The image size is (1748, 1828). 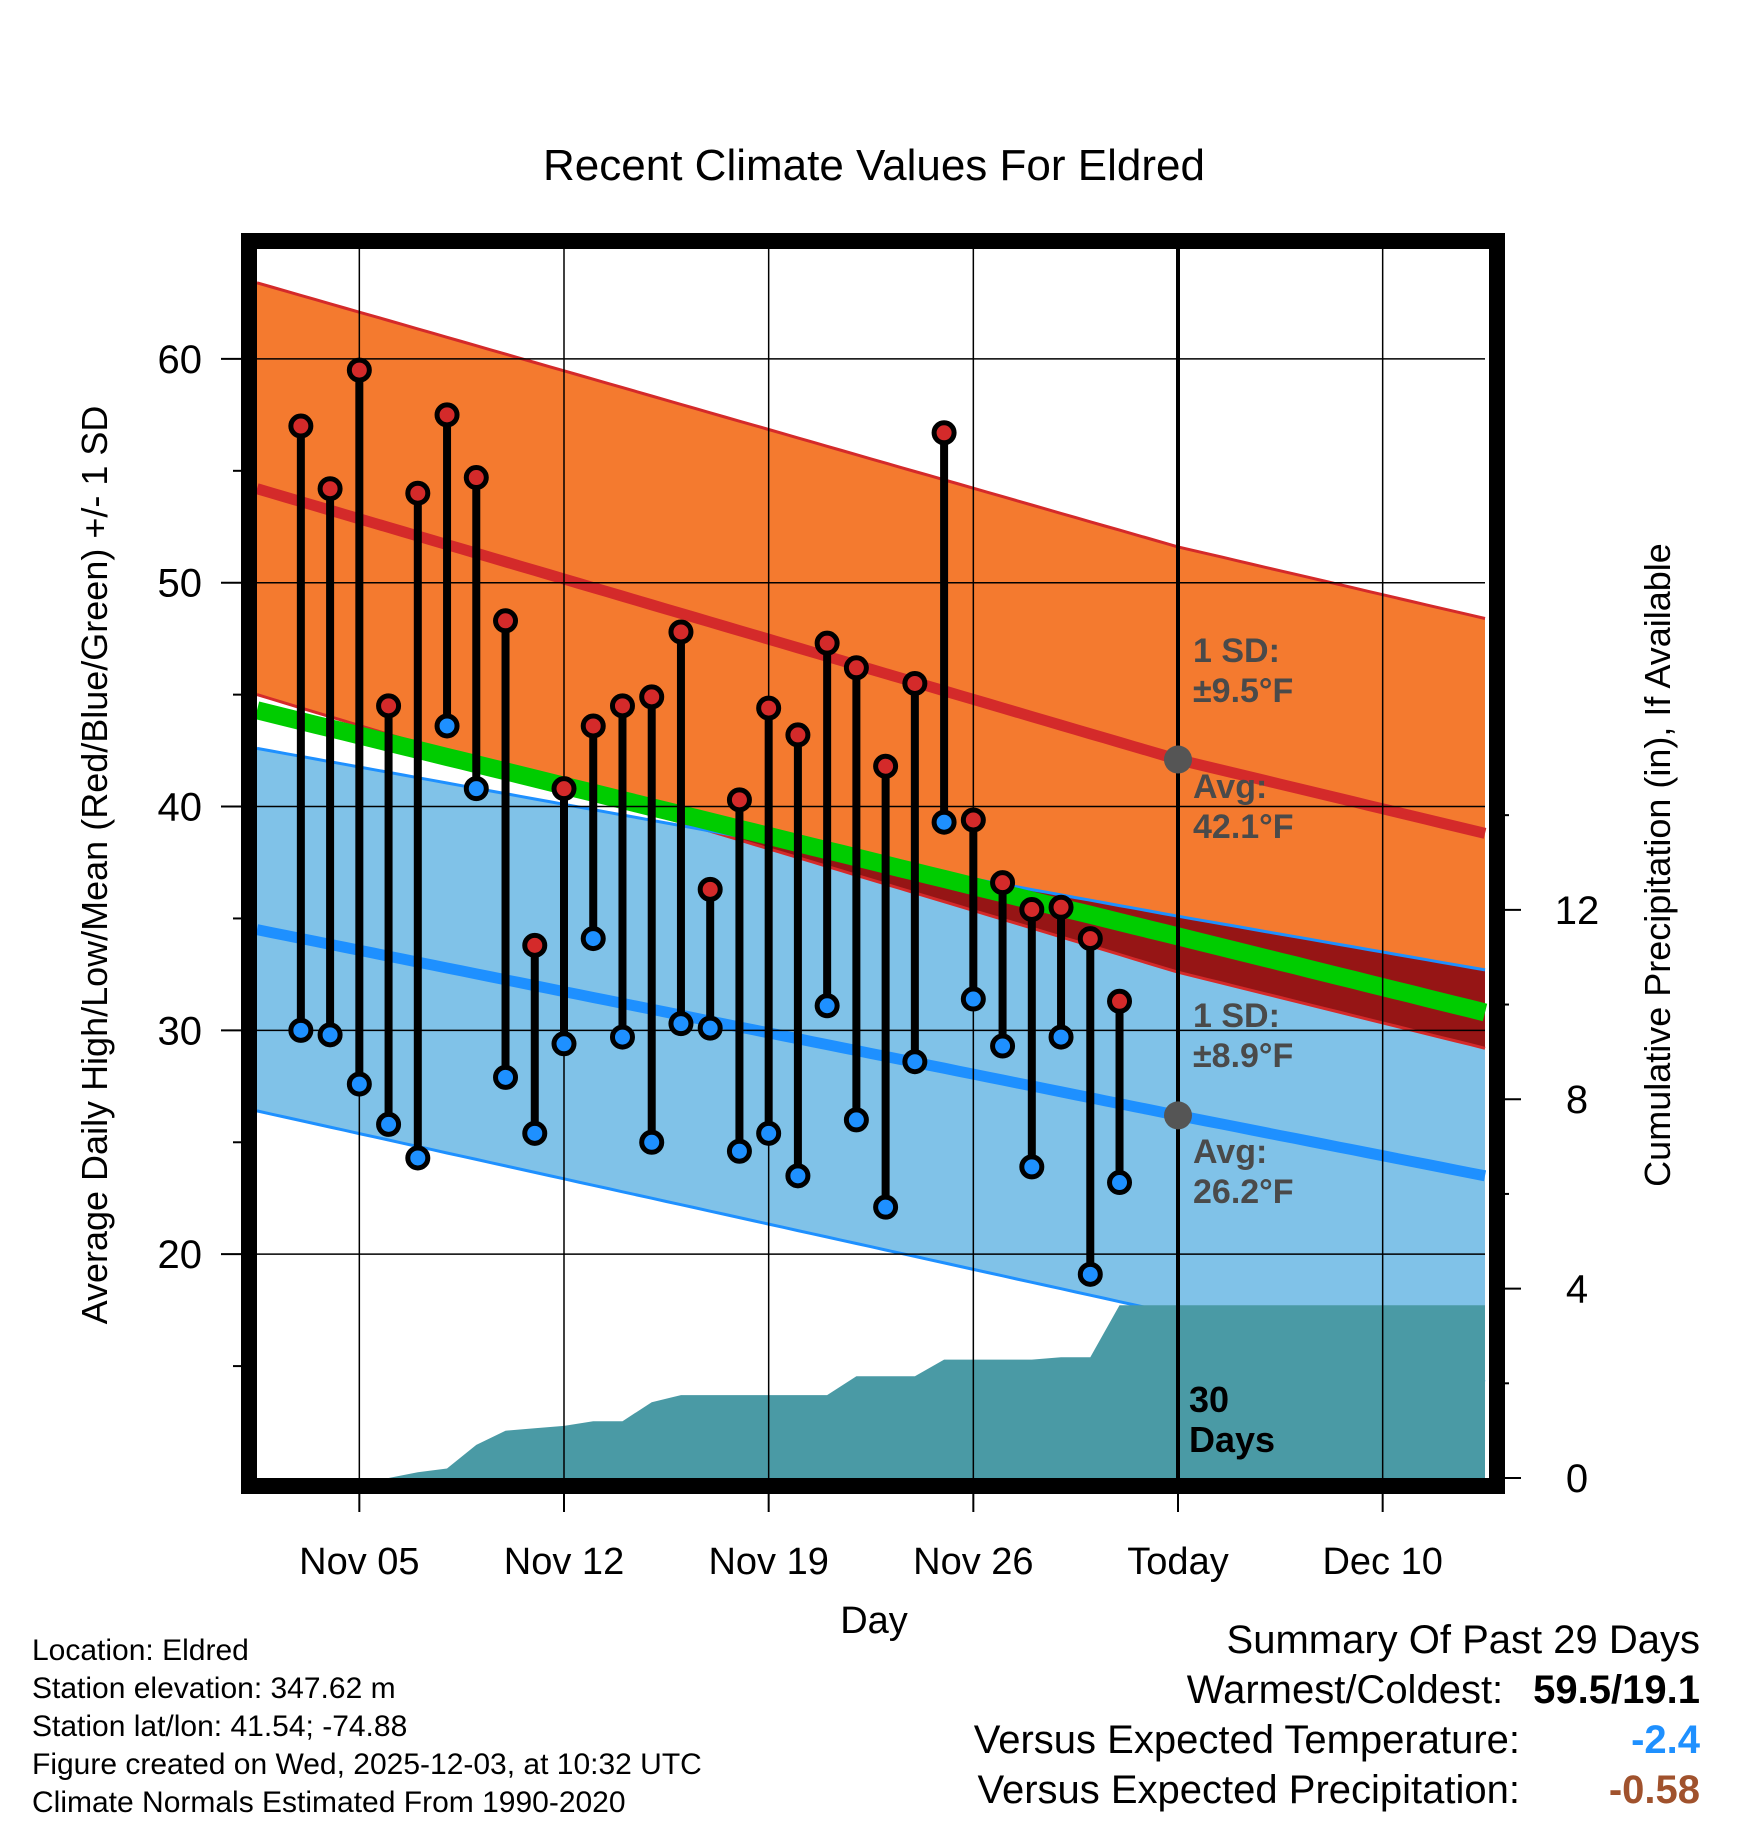 I want to click on daily-low-point: 25, so click(x=652, y=1142).